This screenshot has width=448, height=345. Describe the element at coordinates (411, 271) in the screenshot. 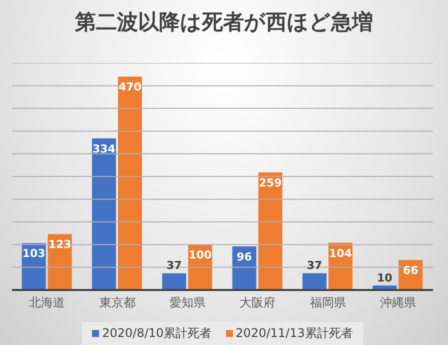

I see `data-label: 66` at that location.